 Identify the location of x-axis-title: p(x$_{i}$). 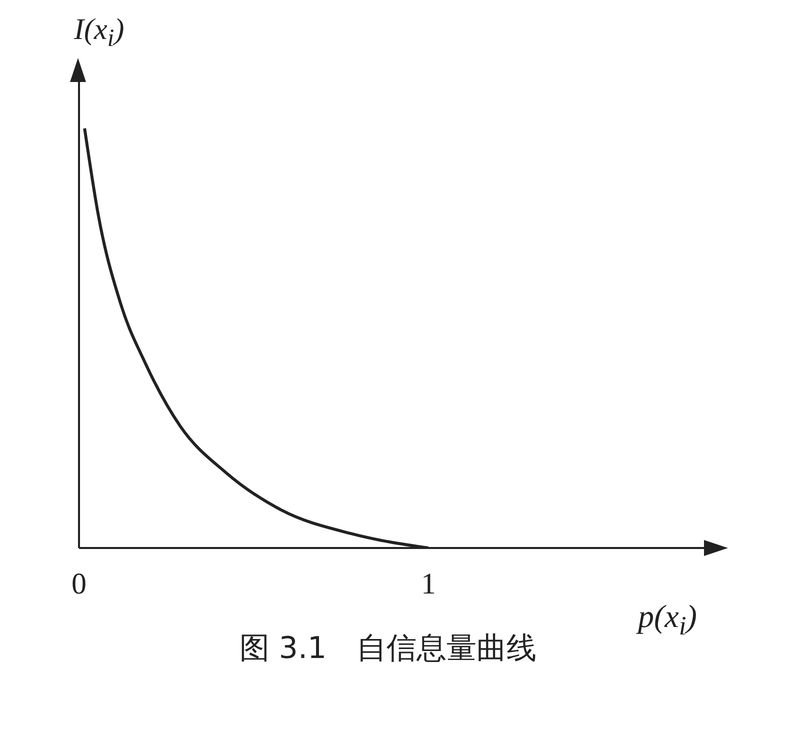
(667, 620).